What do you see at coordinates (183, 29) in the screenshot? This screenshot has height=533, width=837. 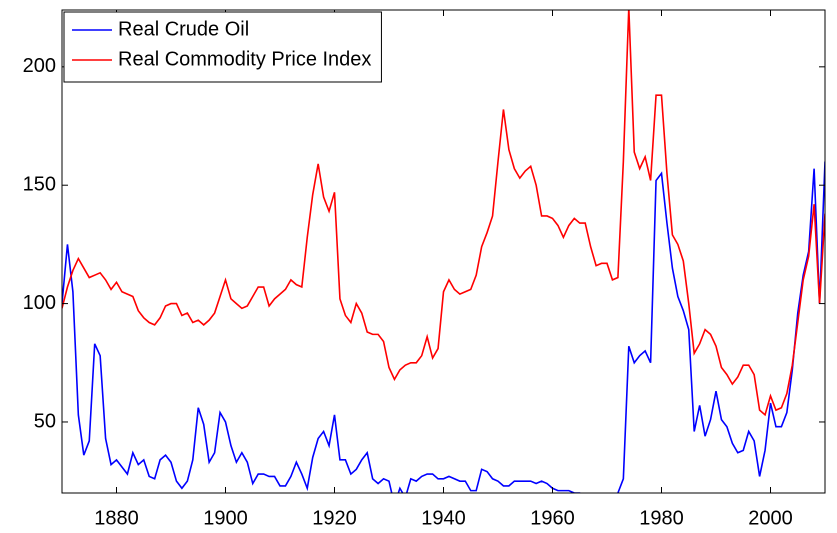 I see `legend-label: Real Crude Oil` at bounding box center [183, 29].